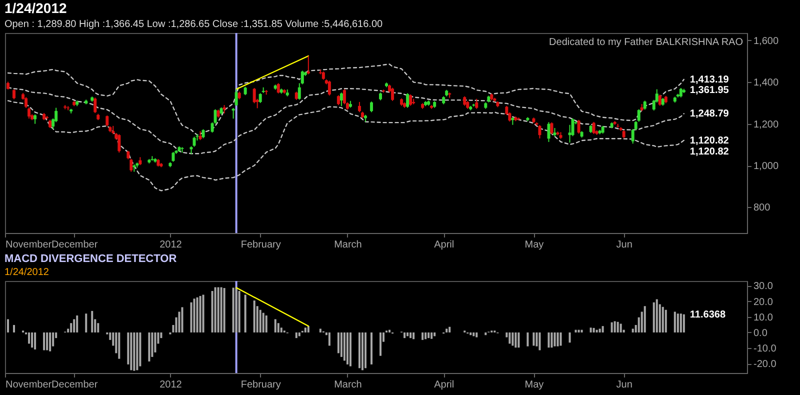 The image size is (800, 395). I want to click on chart-subtitle: 1/24/2012, so click(27, 272).